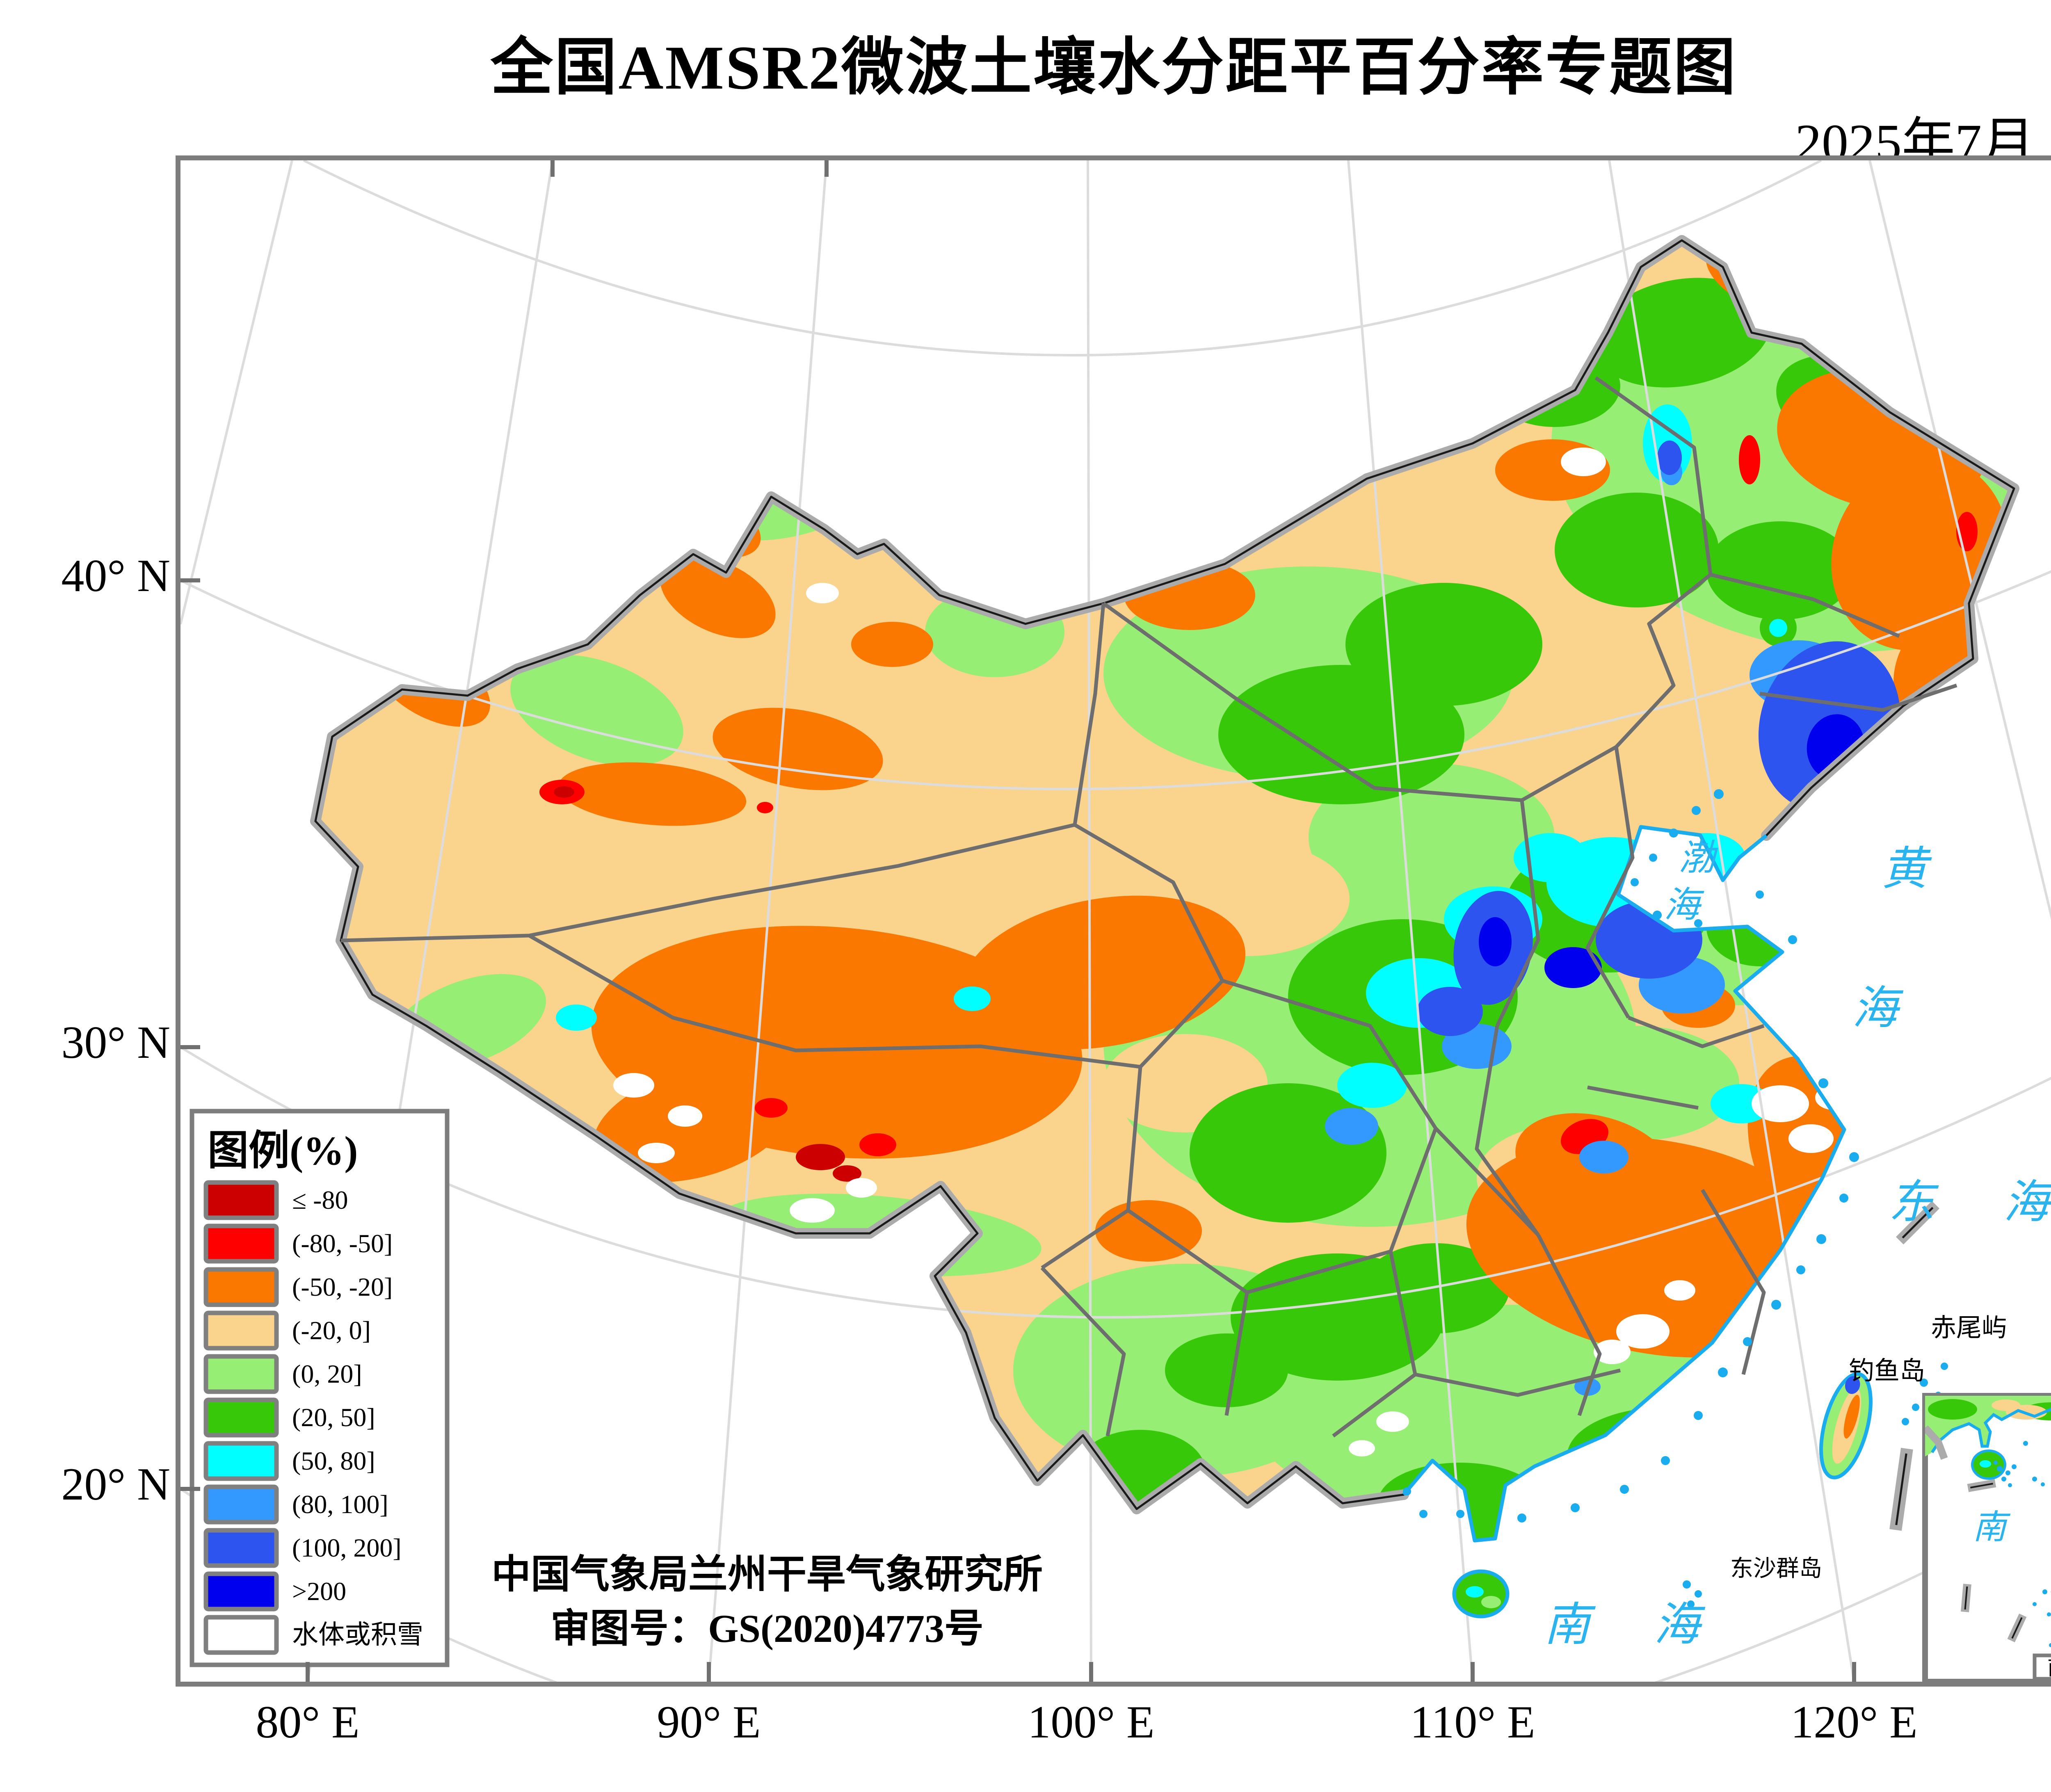 The image size is (2051, 1792). What do you see at coordinates (1114, 67) in the screenshot?
I see `page-title: 全国AMSR2微波土壤水分距平百分率专题图` at bounding box center [1114, 67].